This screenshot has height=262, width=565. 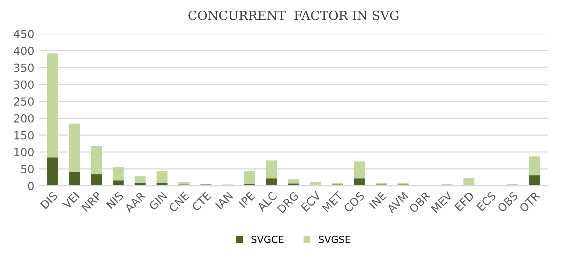 What do you see at coordinates (247, 200) in the screenshot?
I see `x-tick-label: IPE` at bounding box center [247, 200].